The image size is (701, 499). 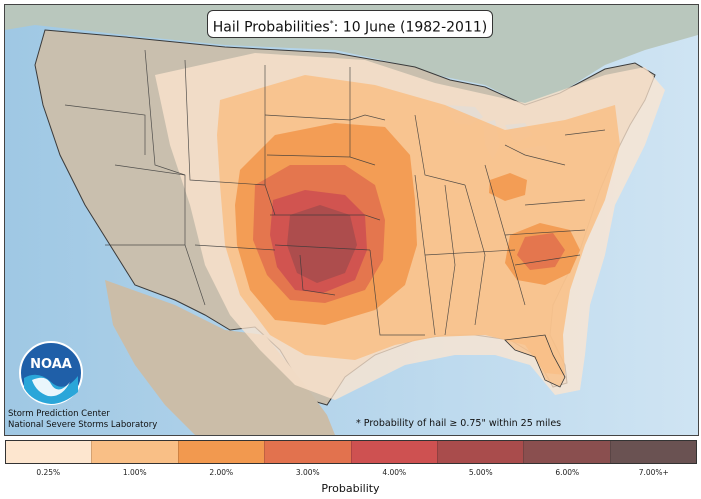 I want to click on legend-colorbar, so click(x=351, y=452).